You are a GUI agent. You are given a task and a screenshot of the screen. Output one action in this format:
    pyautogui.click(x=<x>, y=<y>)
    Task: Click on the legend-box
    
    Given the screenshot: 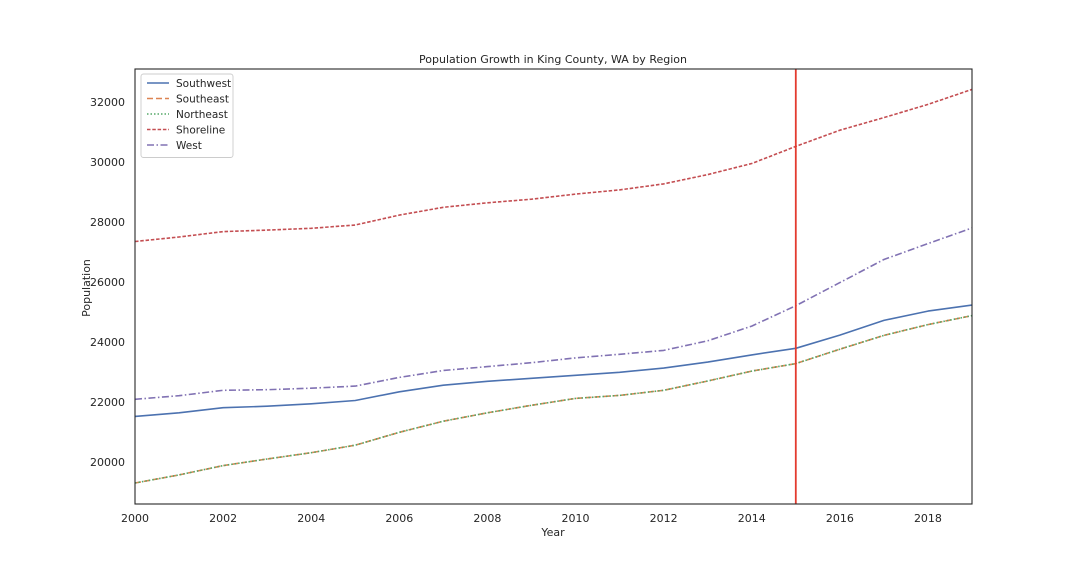 What is the action you would take?
    pyautogui.click(x=187, y=115)
    